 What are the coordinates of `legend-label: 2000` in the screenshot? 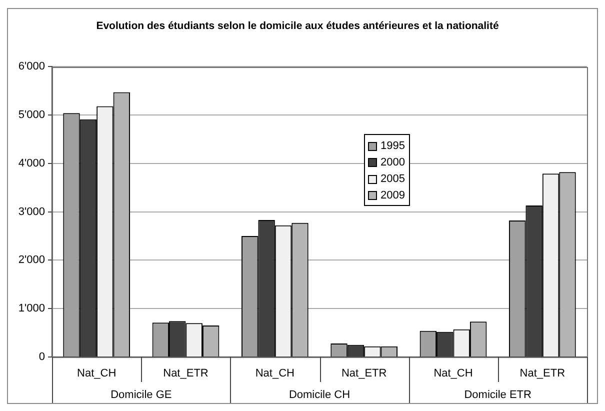 It's located at (392, 162).